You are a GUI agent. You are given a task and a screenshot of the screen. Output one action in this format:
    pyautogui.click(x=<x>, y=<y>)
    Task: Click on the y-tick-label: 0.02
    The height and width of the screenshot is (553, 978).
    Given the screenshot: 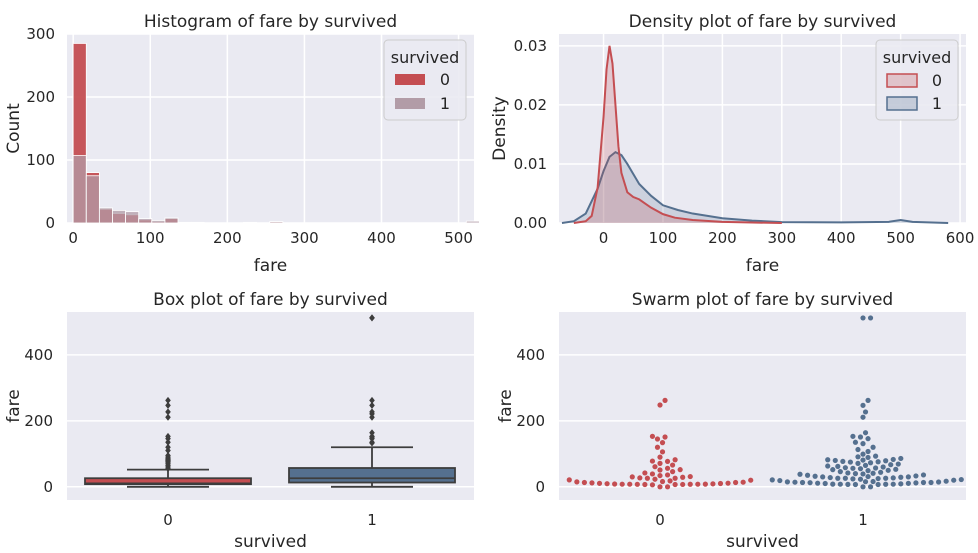 What is the action you would take?
    pyautogui.click(x=530, y=105)
    